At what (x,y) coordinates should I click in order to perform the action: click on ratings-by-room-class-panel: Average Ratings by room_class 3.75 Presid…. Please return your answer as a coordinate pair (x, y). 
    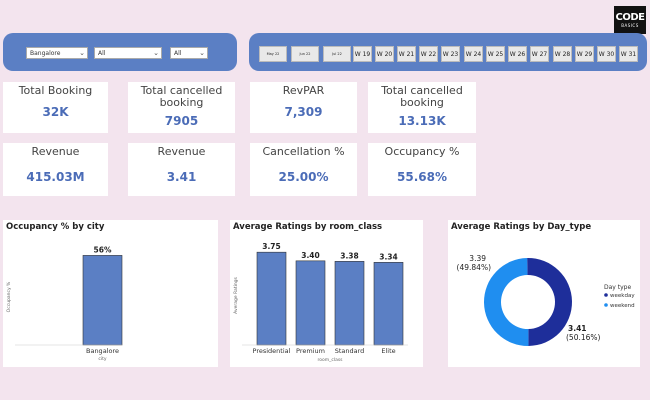
    Looking at the image, I should click on (326, 293).